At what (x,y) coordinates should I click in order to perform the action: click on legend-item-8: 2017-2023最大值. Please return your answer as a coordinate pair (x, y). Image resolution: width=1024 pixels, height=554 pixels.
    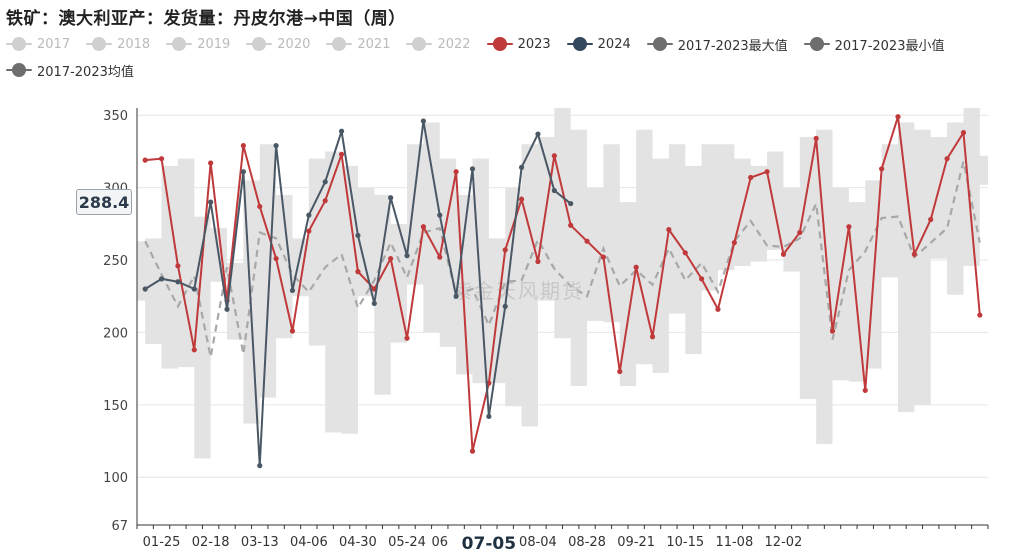
    Looking at the image, I should click on (717, 44).